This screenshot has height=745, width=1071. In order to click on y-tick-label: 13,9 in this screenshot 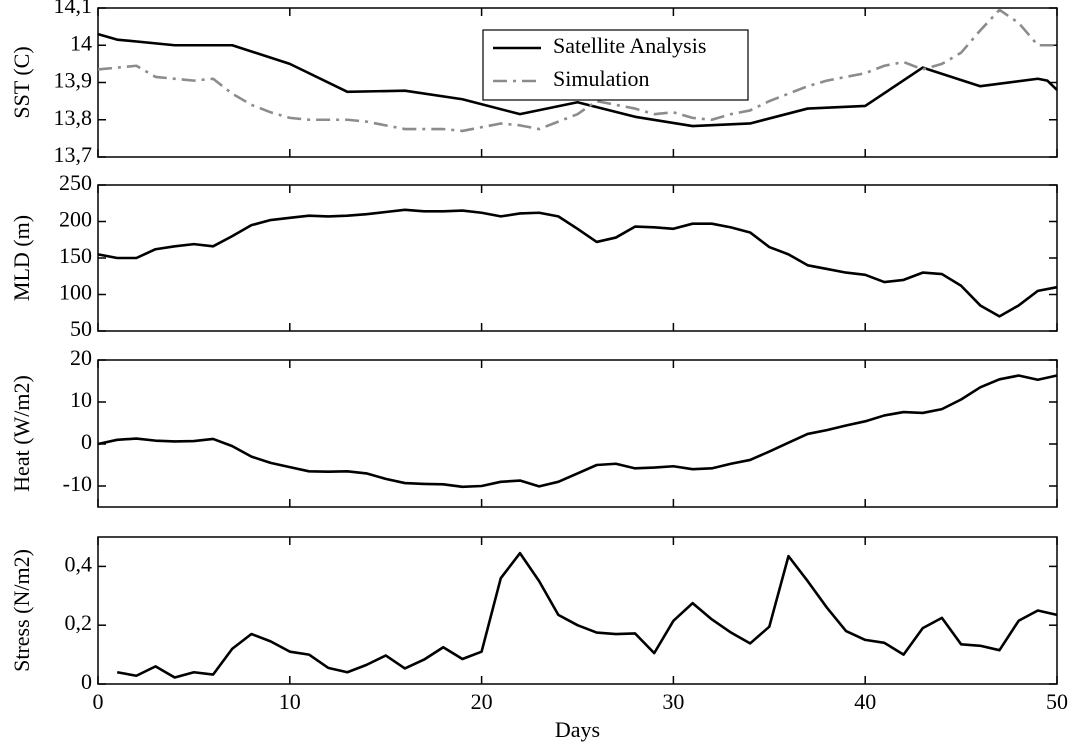, I will do `click(73, 80)`.